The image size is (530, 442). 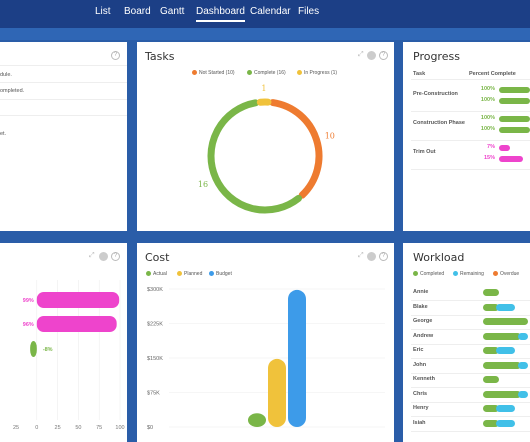 What do you see at coordinates (3, 134) in the screenshot?
I see `text-line-4: et.` at bounding box center [3, 134].